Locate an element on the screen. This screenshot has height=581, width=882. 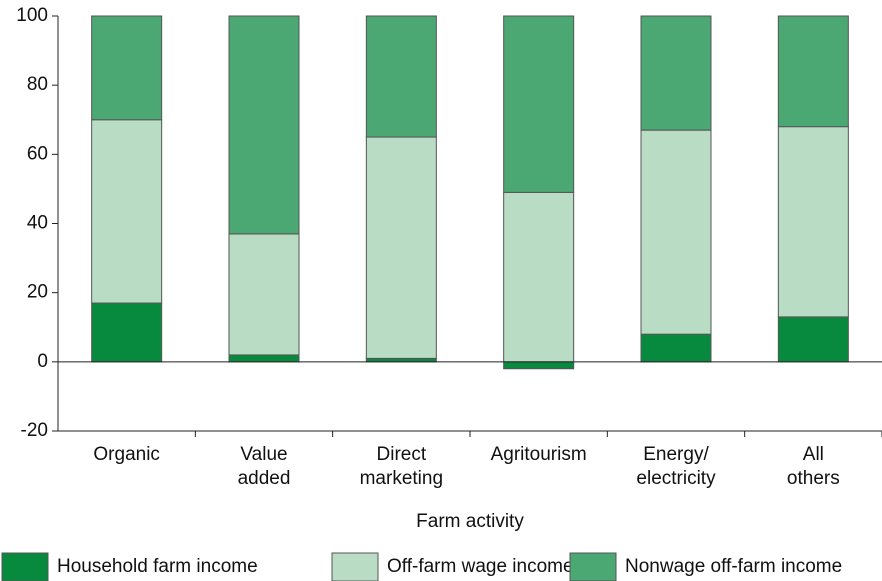
y-tick-label: 40 is located at coordinates (37, 223).